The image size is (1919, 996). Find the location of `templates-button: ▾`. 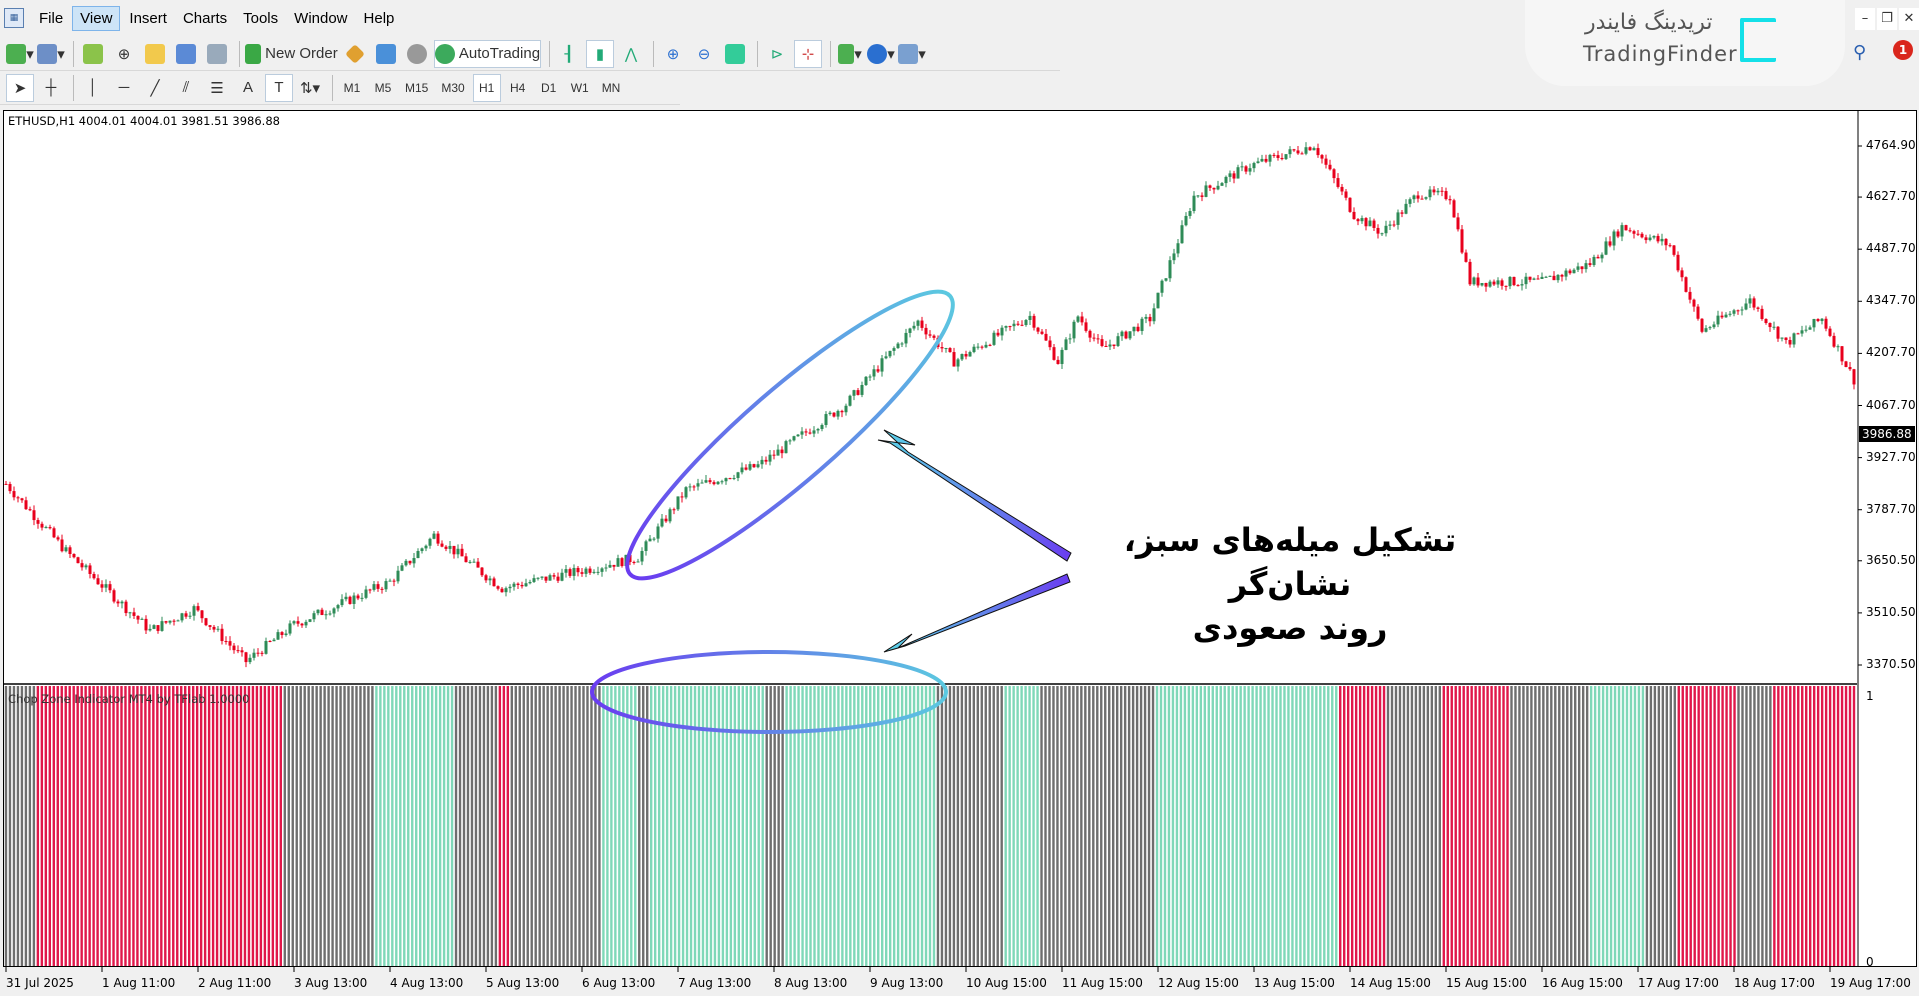

templates-button: ▾ is located at coordinates (912, 54).